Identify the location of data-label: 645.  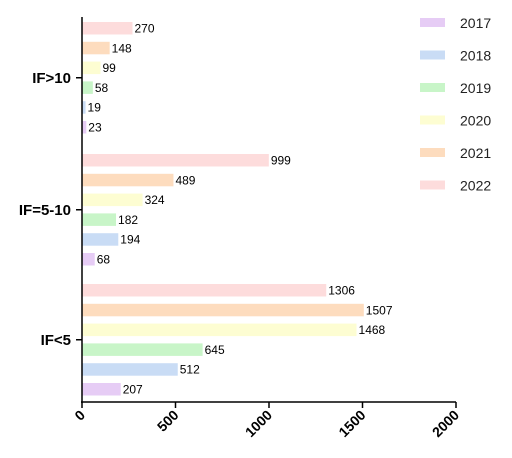
(215, 350).